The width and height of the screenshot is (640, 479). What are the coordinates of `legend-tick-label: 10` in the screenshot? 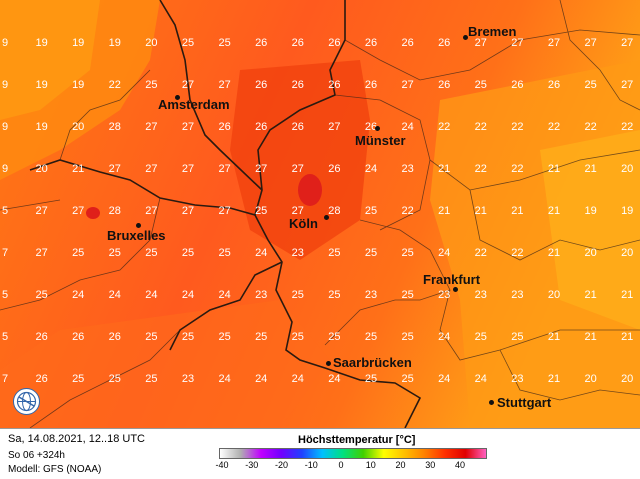 It's located at (370, 465).